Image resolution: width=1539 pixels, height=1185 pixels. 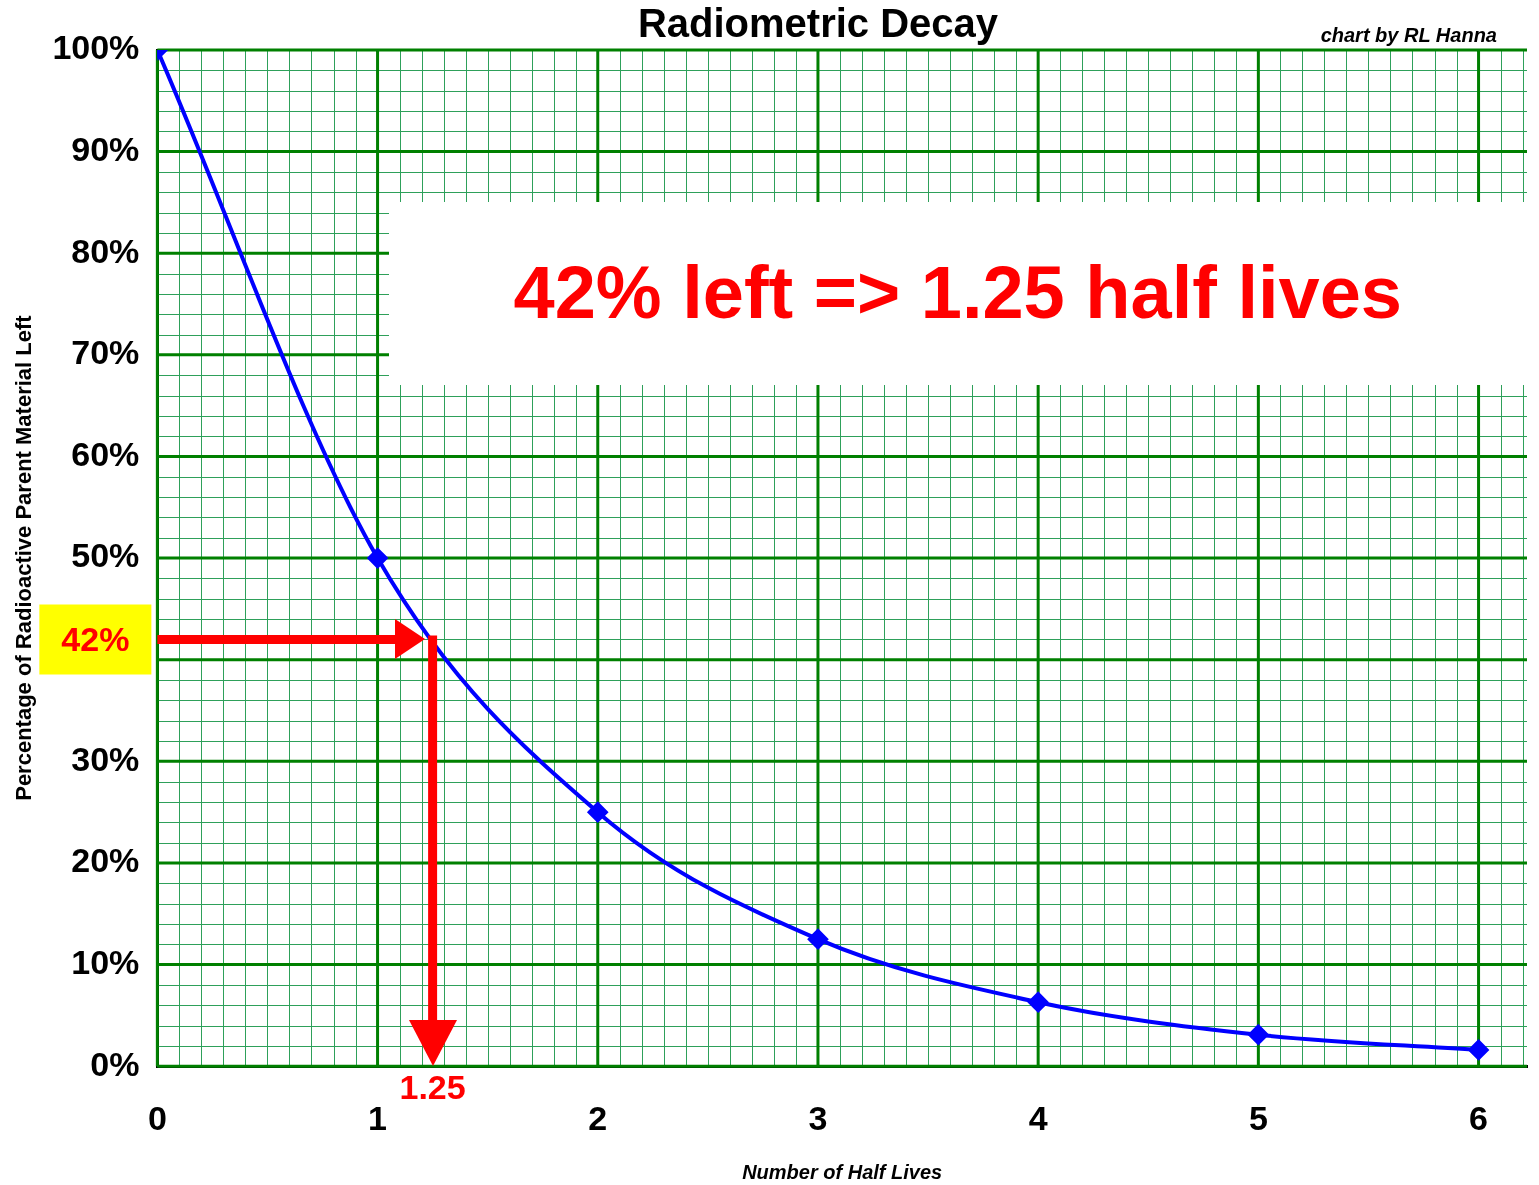 What do you see at coordinates (1258, 1117) in the screenshot?
I see `x-tick-label: 5` at bounding box center [1258, 1117].